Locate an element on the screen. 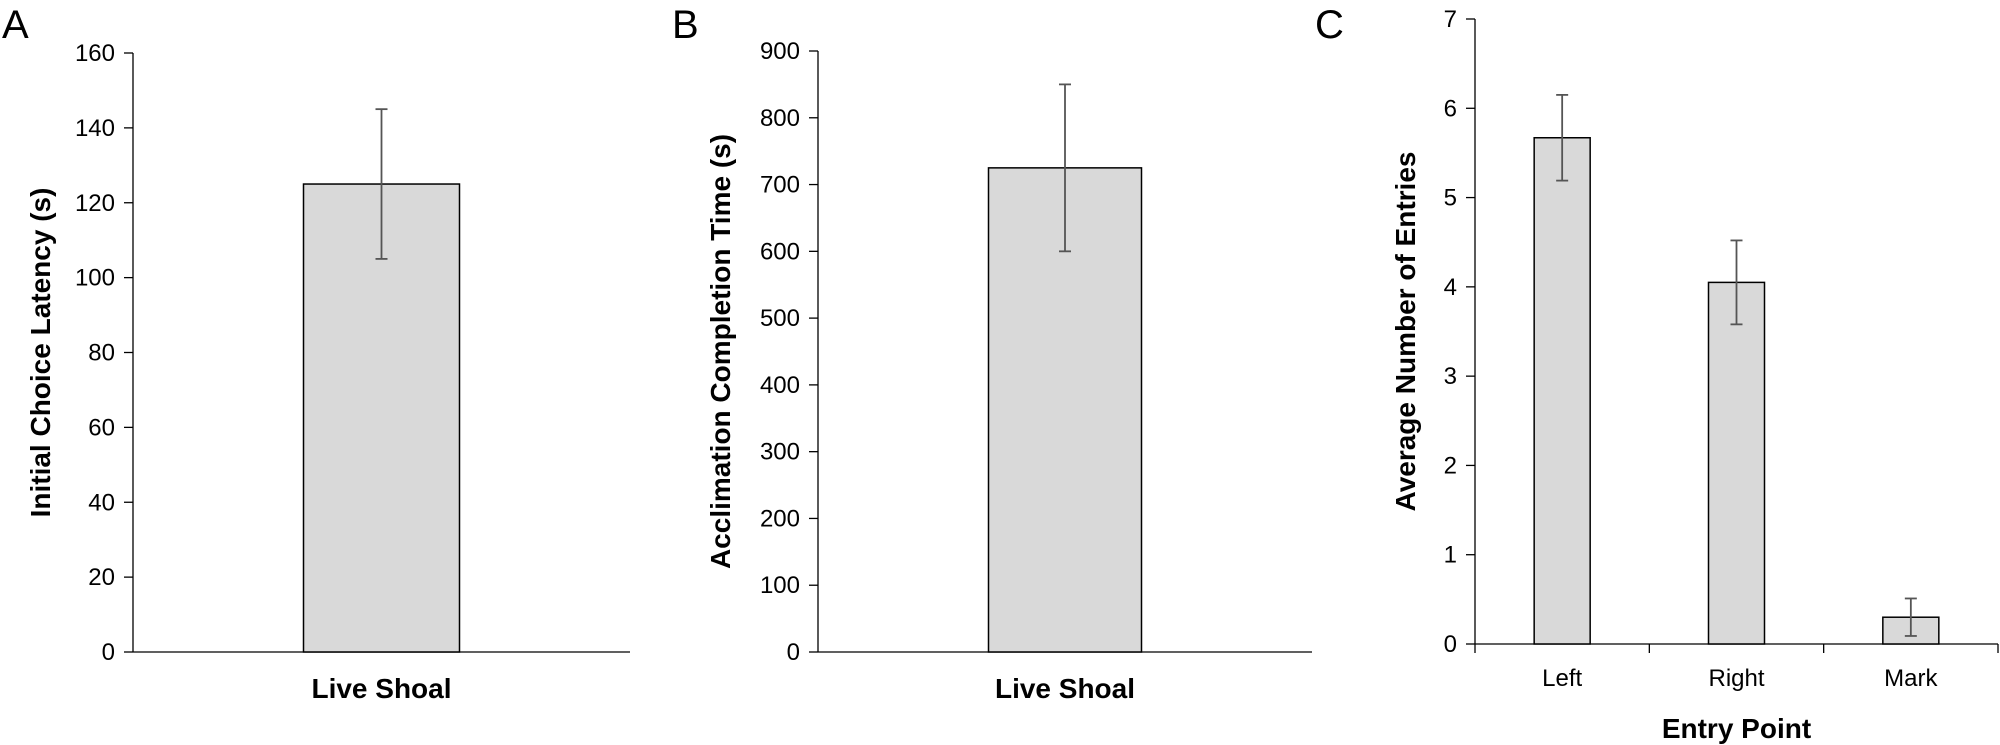 The image size is (2000, 745). bar-live-shoal is located at coordinates (381, 418).